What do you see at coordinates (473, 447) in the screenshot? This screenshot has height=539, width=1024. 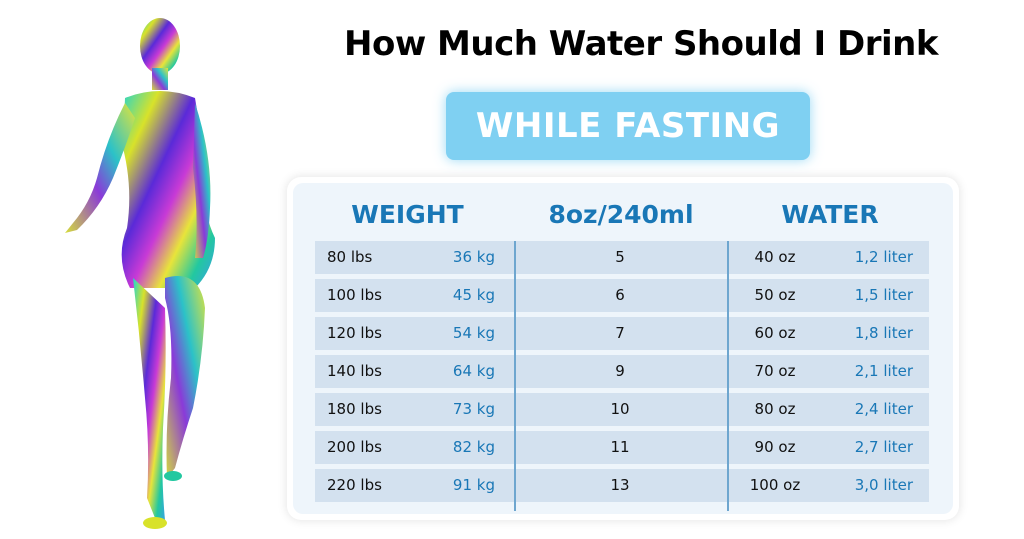 I see `weight-kg: 82 kg` at bounding box center [473, 447].